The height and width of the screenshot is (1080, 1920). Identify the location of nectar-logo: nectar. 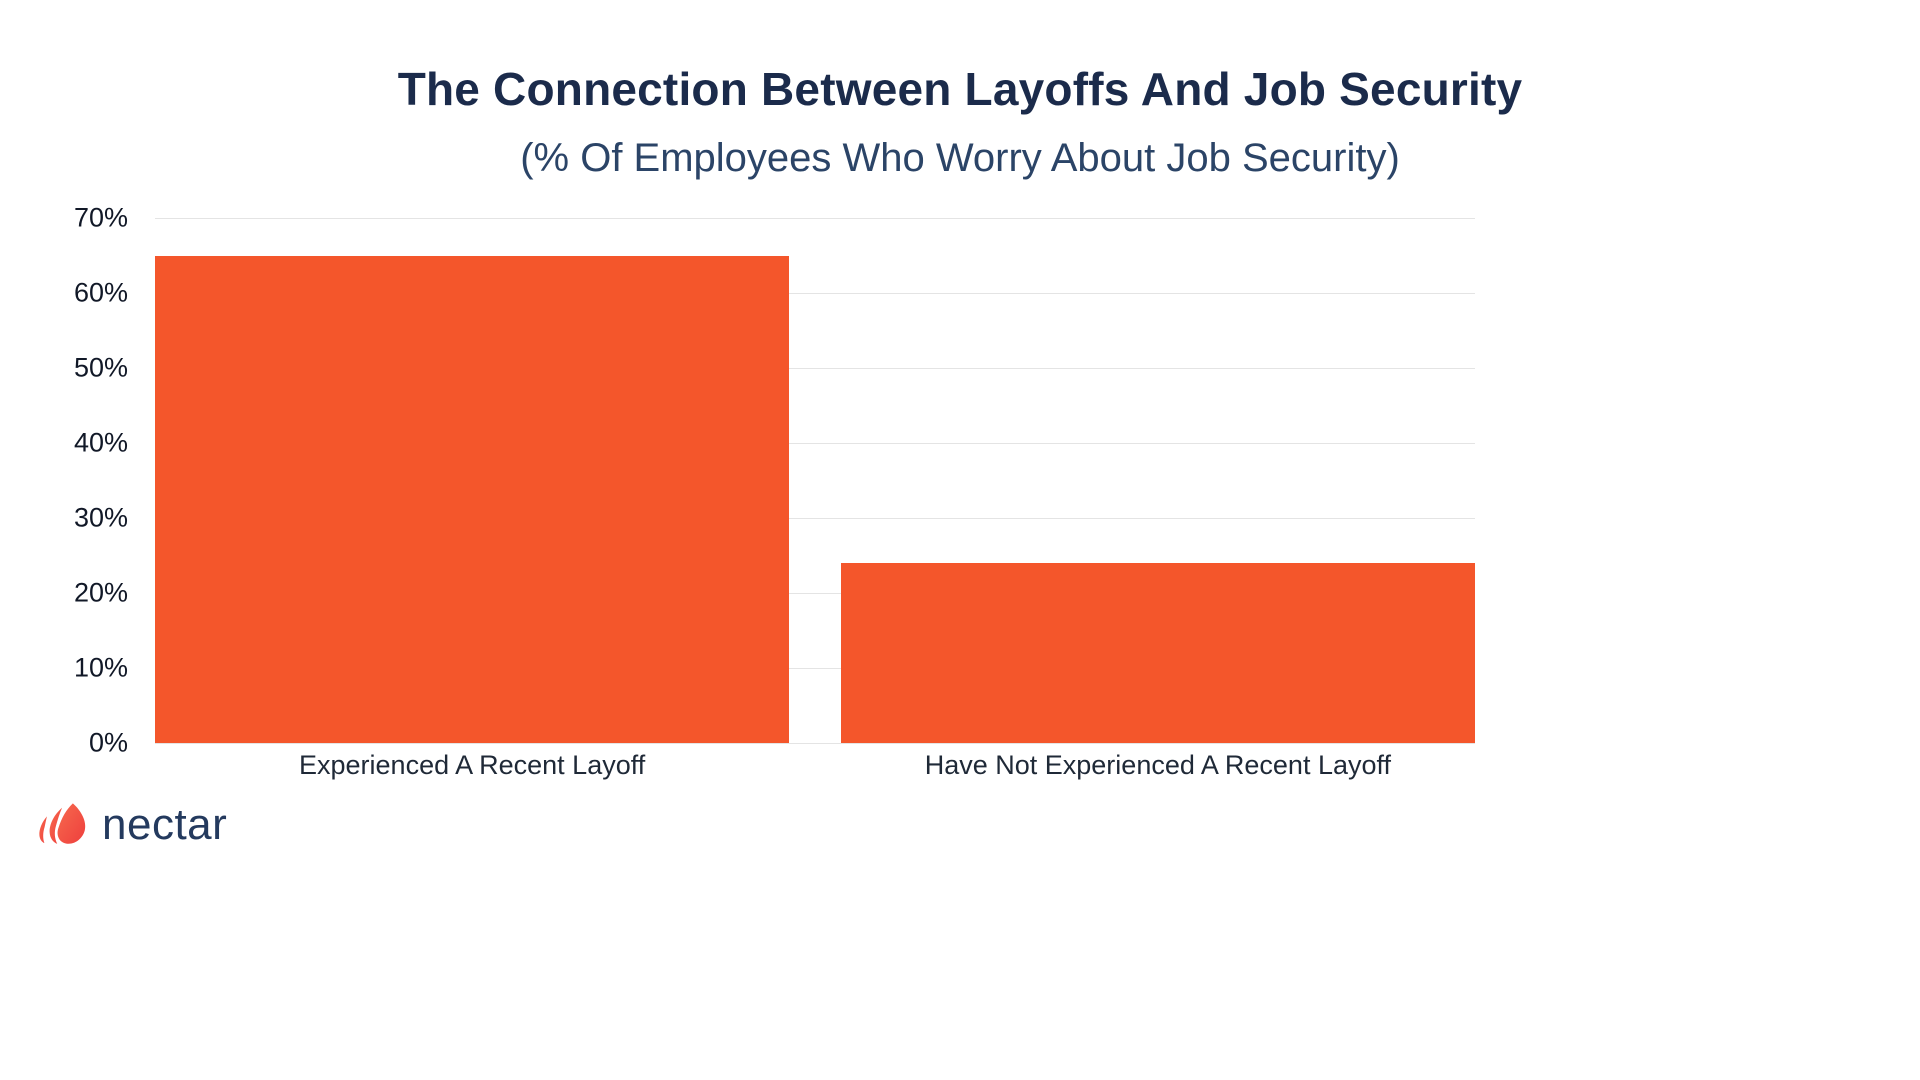
(130, 825).